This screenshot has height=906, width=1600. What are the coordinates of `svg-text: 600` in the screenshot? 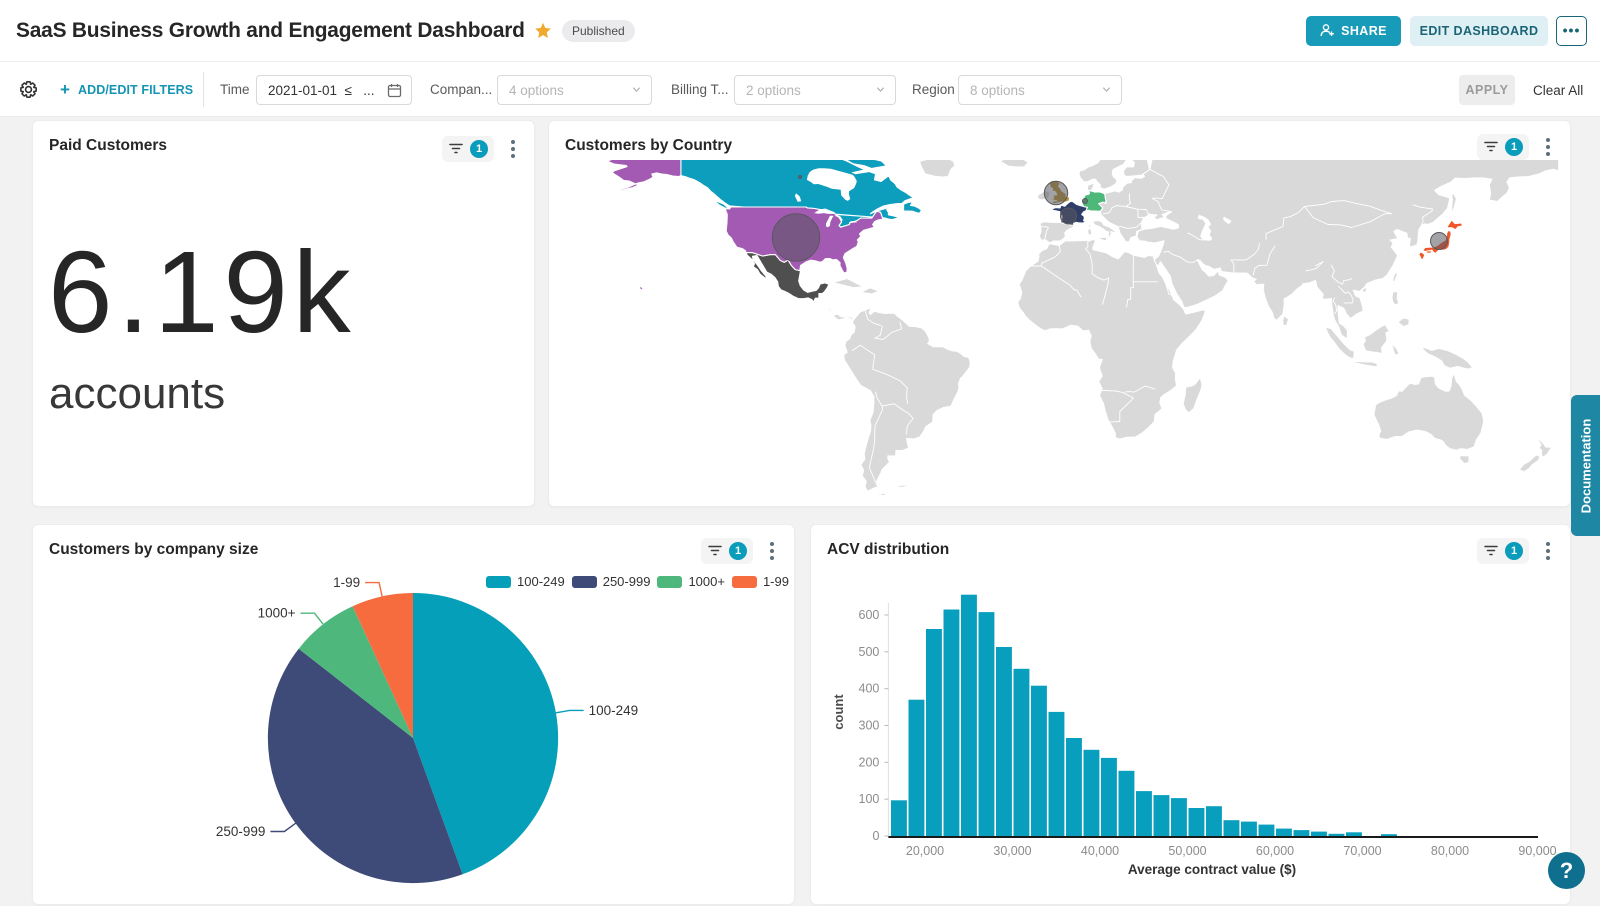 It's located at (869, 615).